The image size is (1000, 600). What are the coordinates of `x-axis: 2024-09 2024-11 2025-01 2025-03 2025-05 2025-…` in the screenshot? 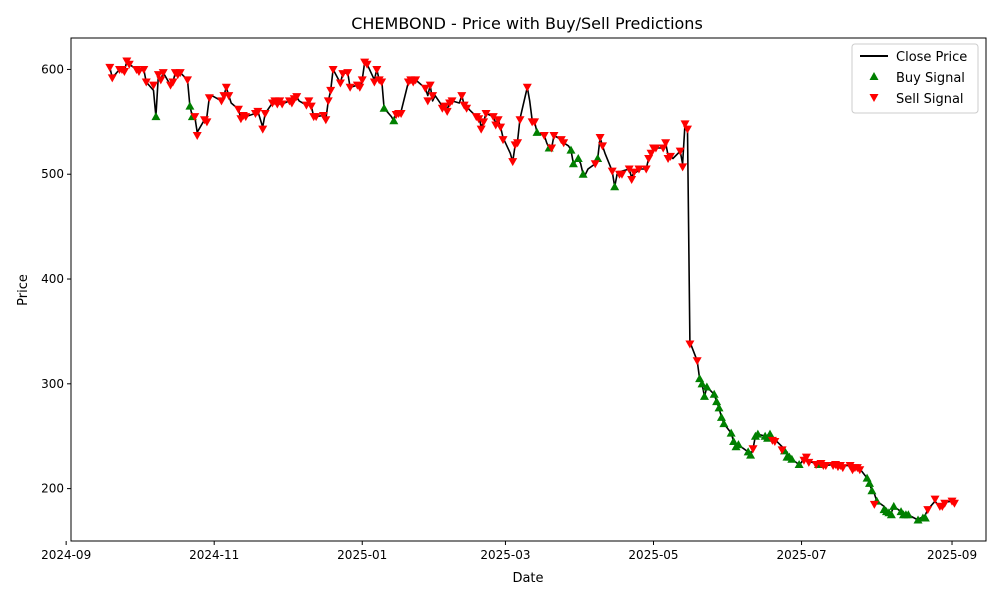 It's located at (509, 551).